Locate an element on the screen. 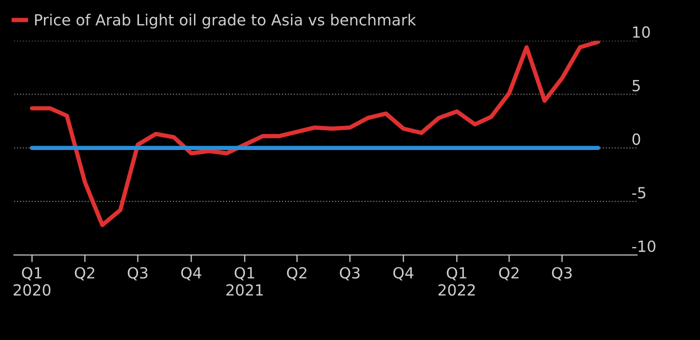 Image resolution: width=700 pixels, height=340 pixels. y-tick-label: -5 is located at coordinates (639, 192).